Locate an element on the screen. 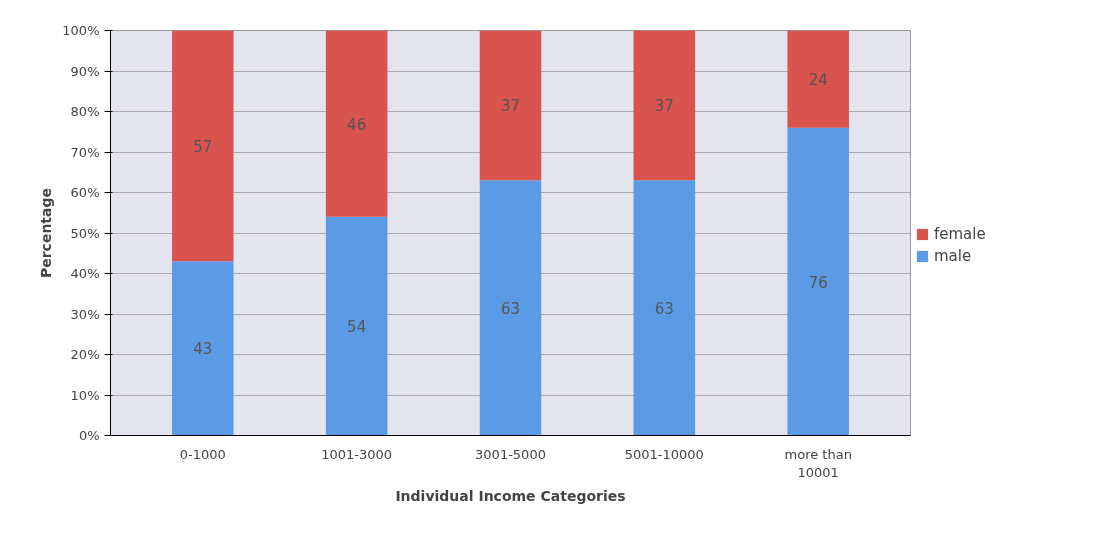 The height and width of the screenshot is (551, 1100). y-tick-label: 50% is located at coordinates (85, 233).